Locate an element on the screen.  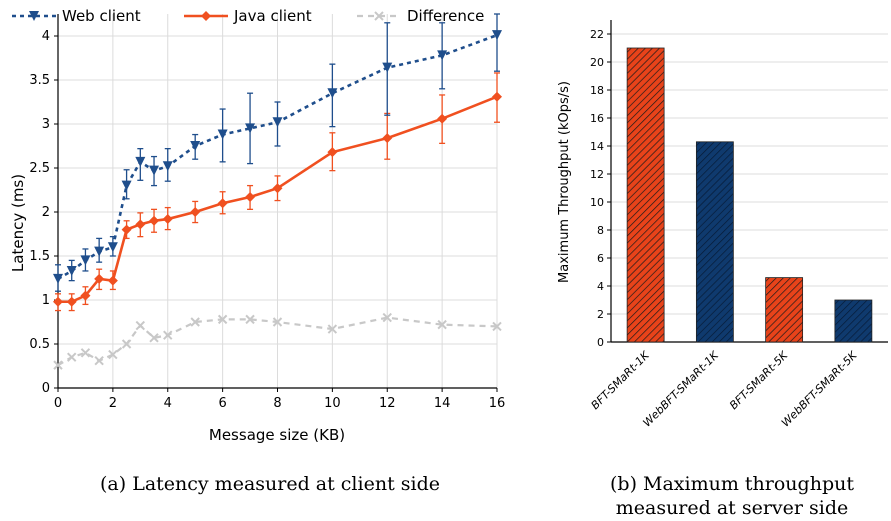
y-tick-label: 6 is located at coordinates (600, 258).